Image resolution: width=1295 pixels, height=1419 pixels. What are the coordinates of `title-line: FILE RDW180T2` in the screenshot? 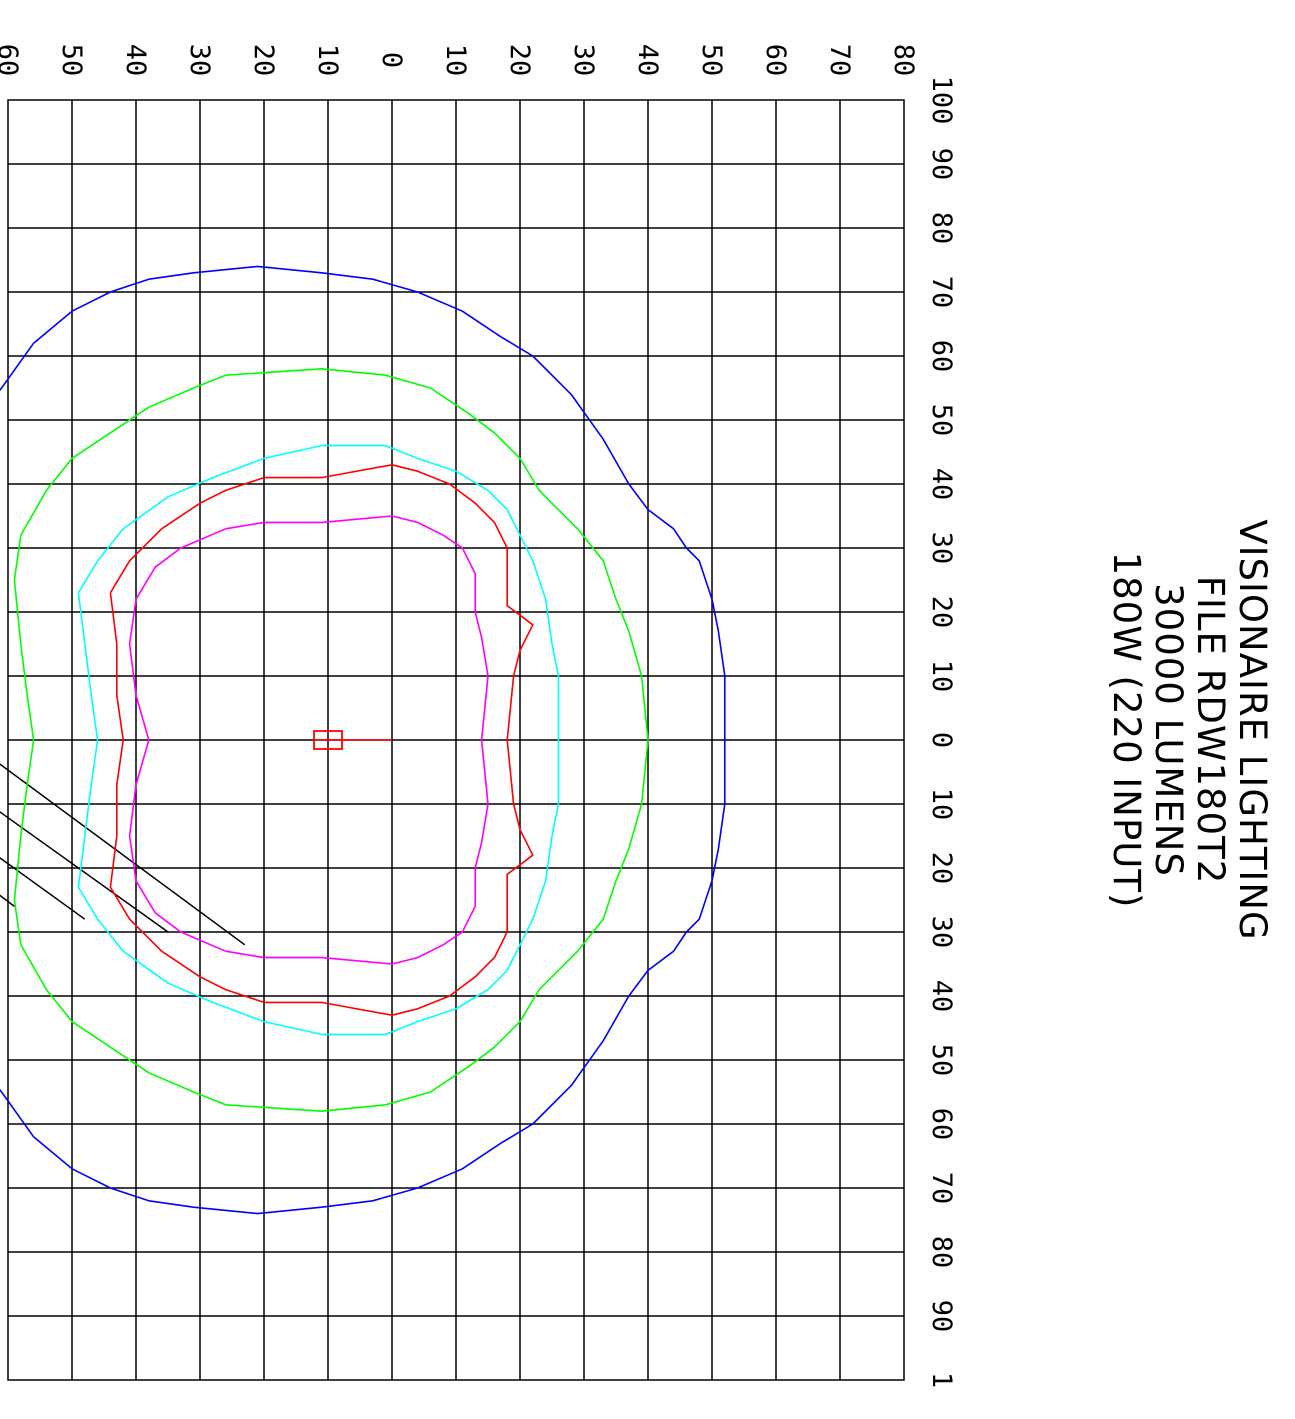 It's located at (1210, 730).